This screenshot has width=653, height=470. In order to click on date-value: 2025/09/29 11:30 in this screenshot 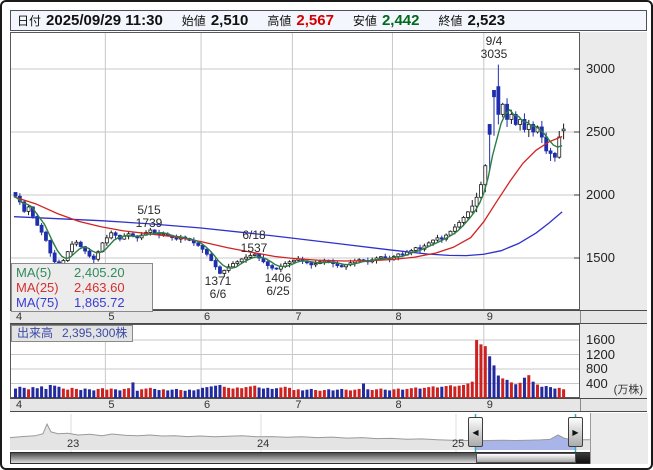, I will do `click(104, 20)`.